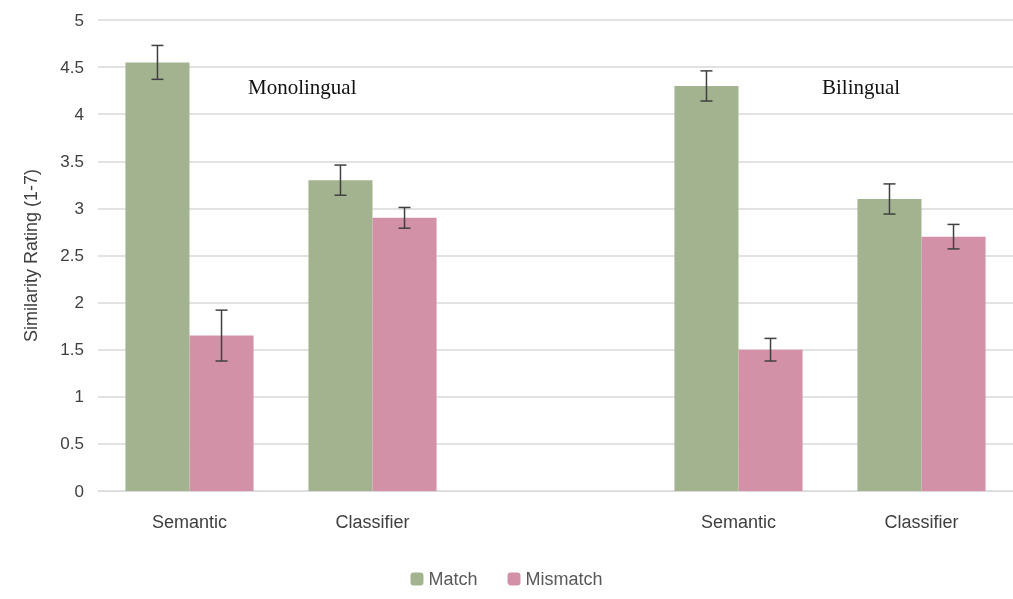 This screenshot has width=1013, height=599. What do you see at coordinates (79, 303) in the screenshot?
I see `y-tick-label: 2` at bounding box center [79, 303].